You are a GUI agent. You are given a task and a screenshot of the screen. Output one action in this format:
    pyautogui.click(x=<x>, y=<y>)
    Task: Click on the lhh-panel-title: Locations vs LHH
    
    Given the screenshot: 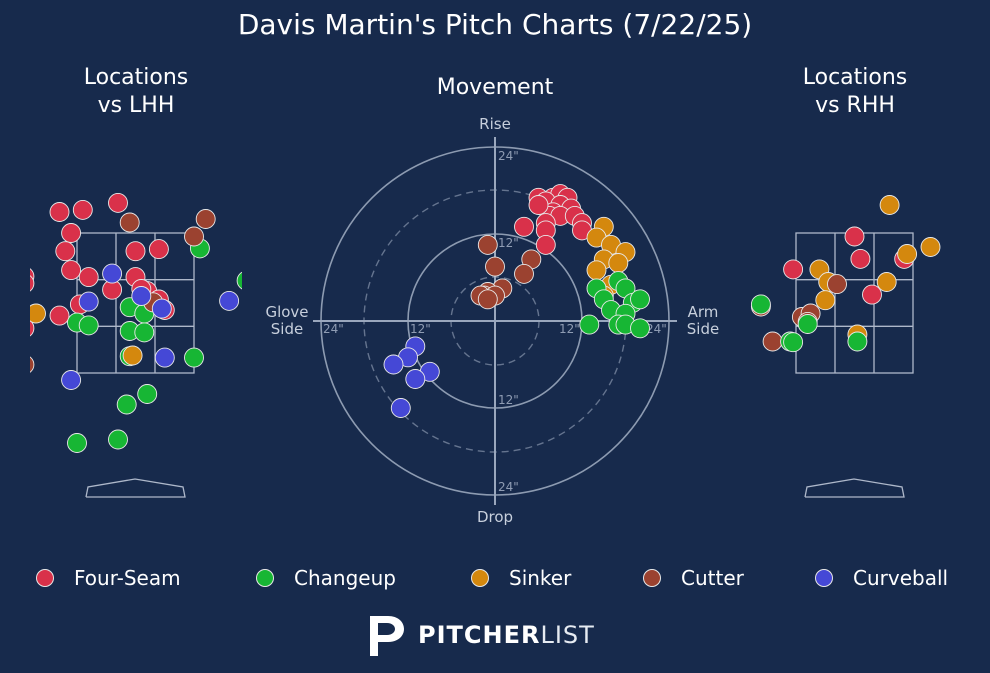 What is the action you would take?
    pyautogui.click(x=136, y=92)
    